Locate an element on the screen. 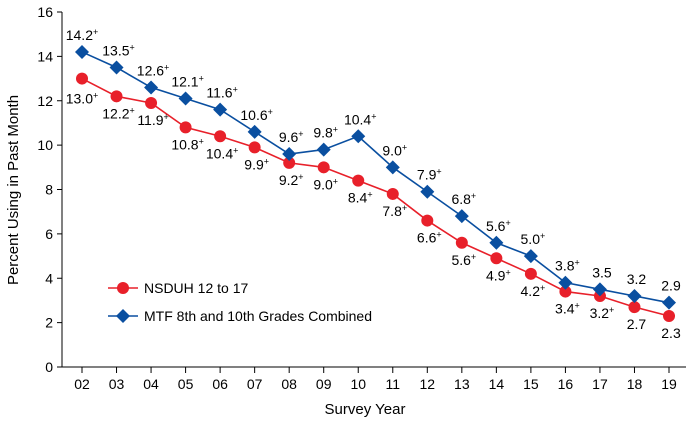 The height and width of the screenshot is (426, 693). data-label: 6.8+ is located at coordinates (463, 199).